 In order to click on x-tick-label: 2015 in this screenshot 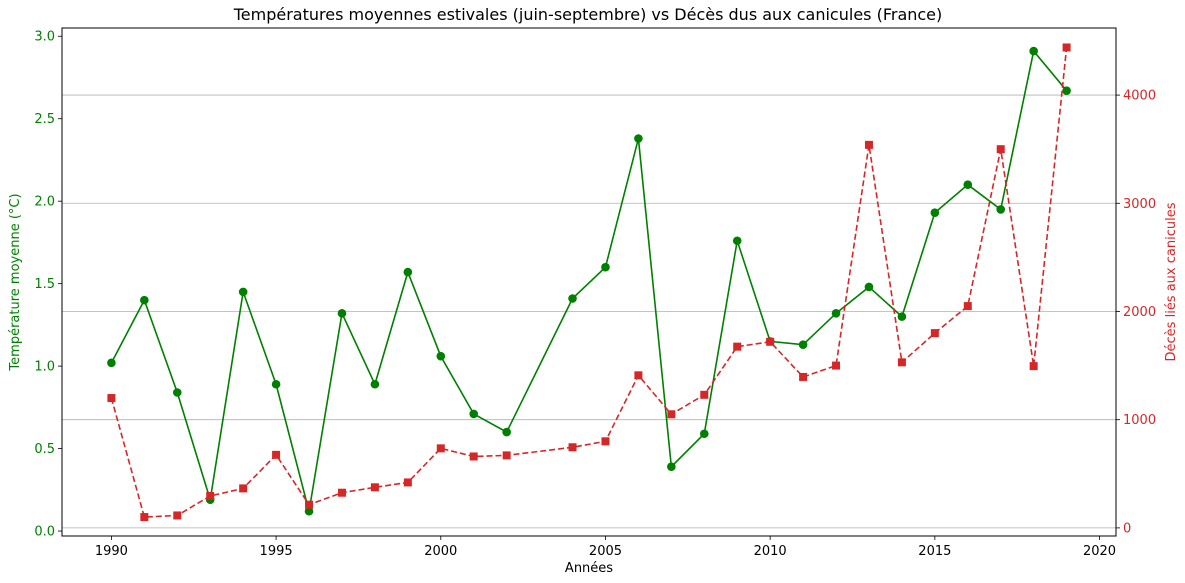, I will do `click(934, 551)`.